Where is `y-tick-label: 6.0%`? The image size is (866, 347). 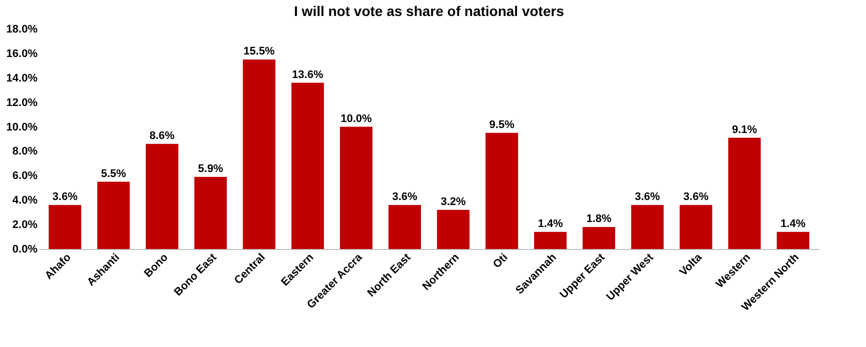
y-tick-label: 6.0% is located at coordinates (25, 176).